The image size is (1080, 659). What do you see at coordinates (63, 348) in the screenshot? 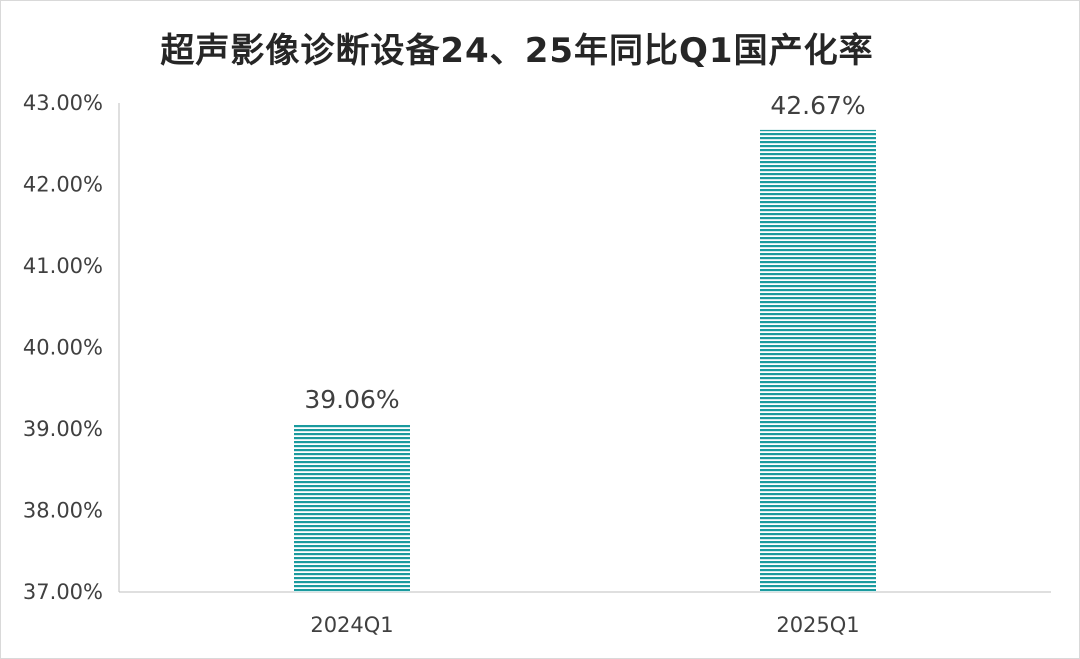
I see `y-tick-label: 40.00%` at bounding box center [63, 348].